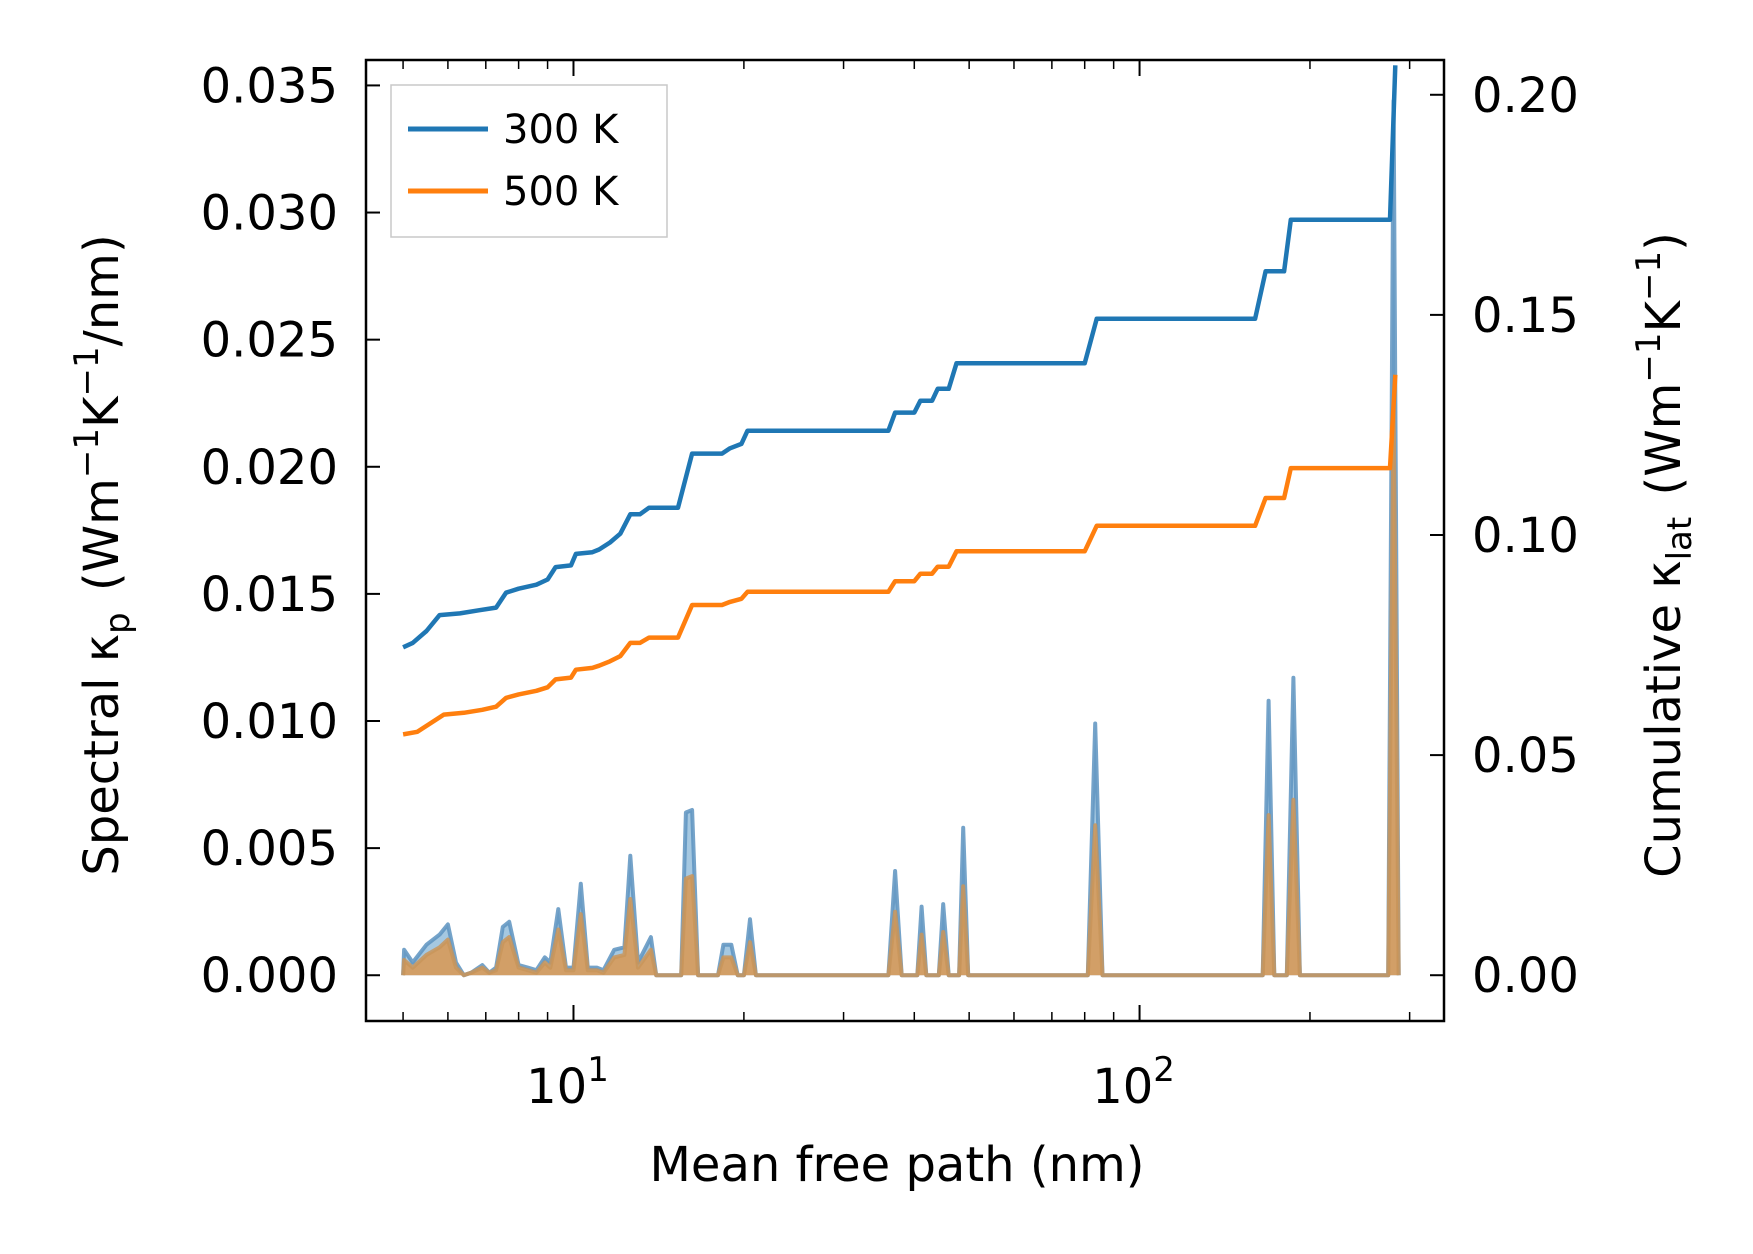 The height and width of the screenshot is (1254, 1753). I want to click on y-right-tick-label: 0.20, so click(1525, 96).